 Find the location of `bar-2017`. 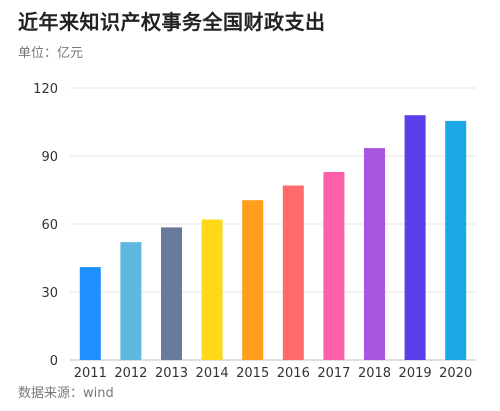

bar-2017 is located at coordinates (334, 265).